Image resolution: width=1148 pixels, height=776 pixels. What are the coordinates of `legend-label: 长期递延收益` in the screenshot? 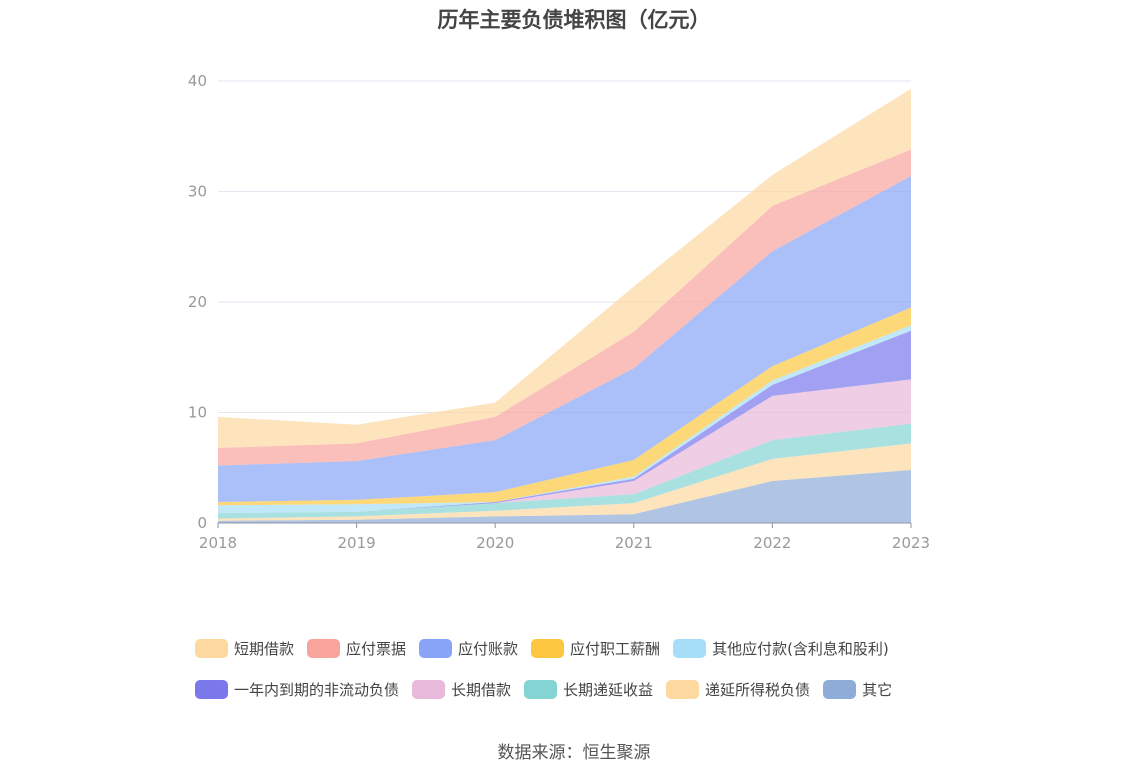 It's located at (608, 689).